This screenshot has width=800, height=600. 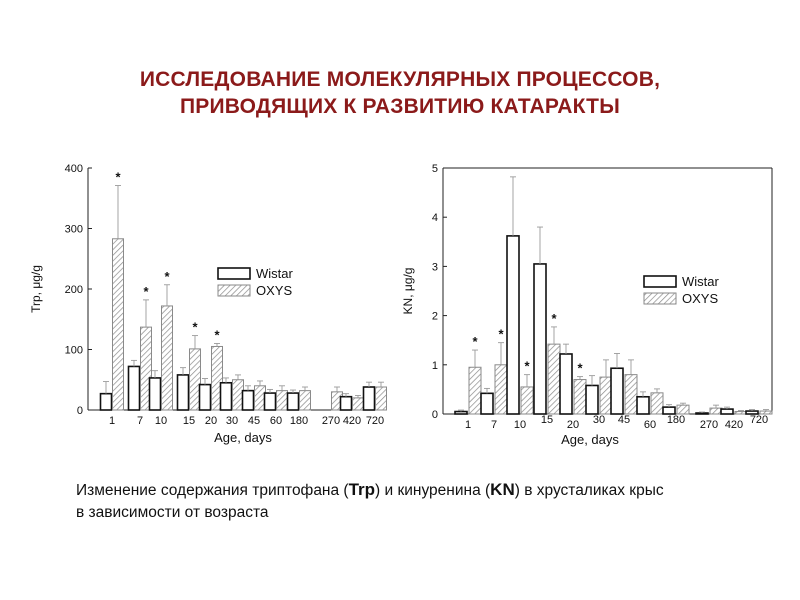 I want to click on y-tick-label: 3, so click(x=435, y=267).